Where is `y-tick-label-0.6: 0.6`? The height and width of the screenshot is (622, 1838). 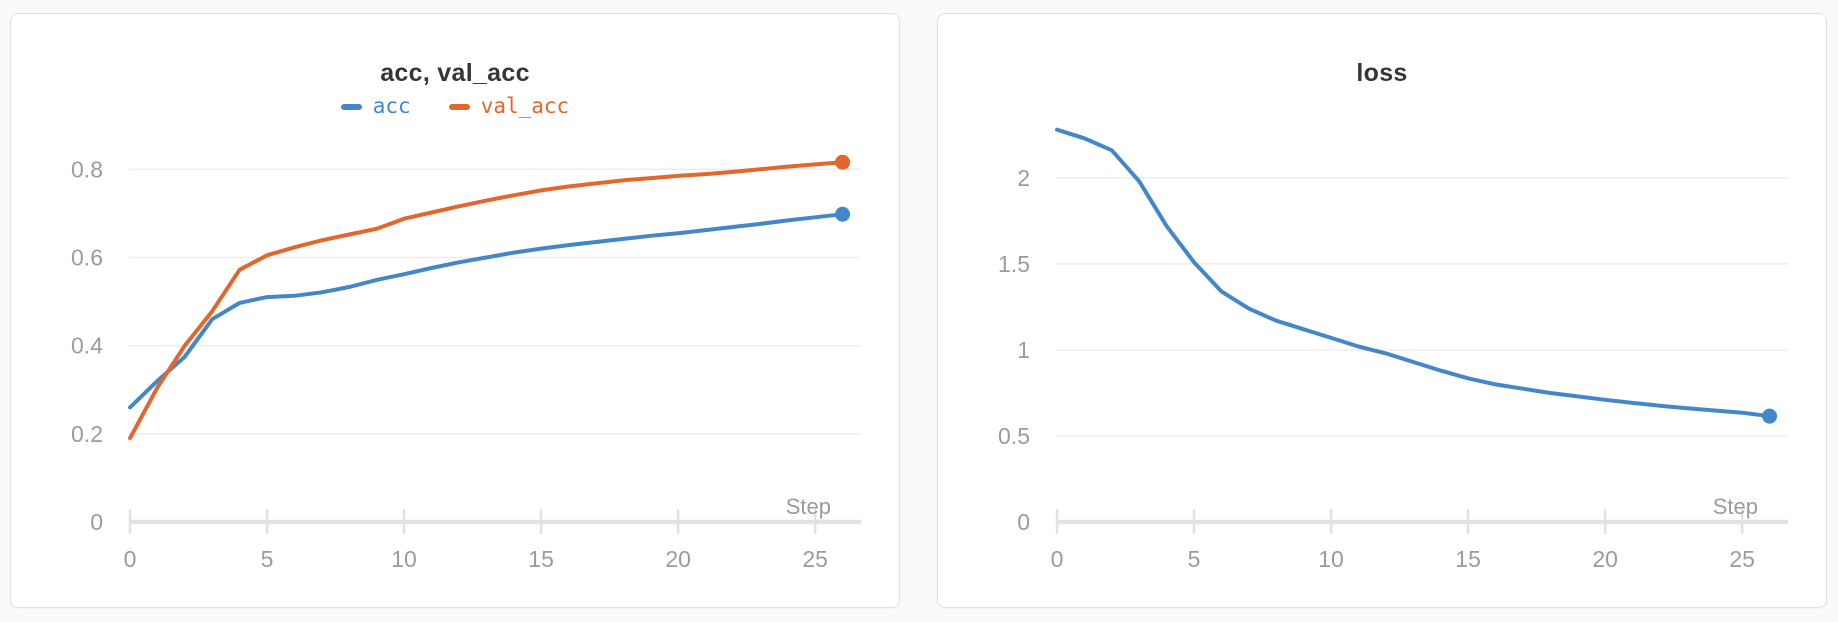
y-tick-label-0.6: 0.6 is located at coordinates (87, 257).